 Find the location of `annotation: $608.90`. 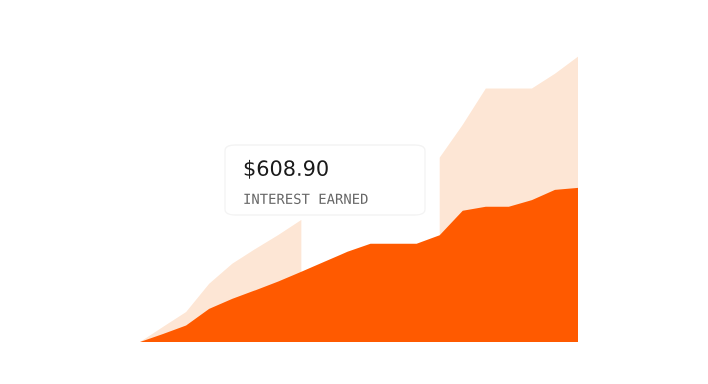

annotation: $608.90 is located at coordinates (286, 169).